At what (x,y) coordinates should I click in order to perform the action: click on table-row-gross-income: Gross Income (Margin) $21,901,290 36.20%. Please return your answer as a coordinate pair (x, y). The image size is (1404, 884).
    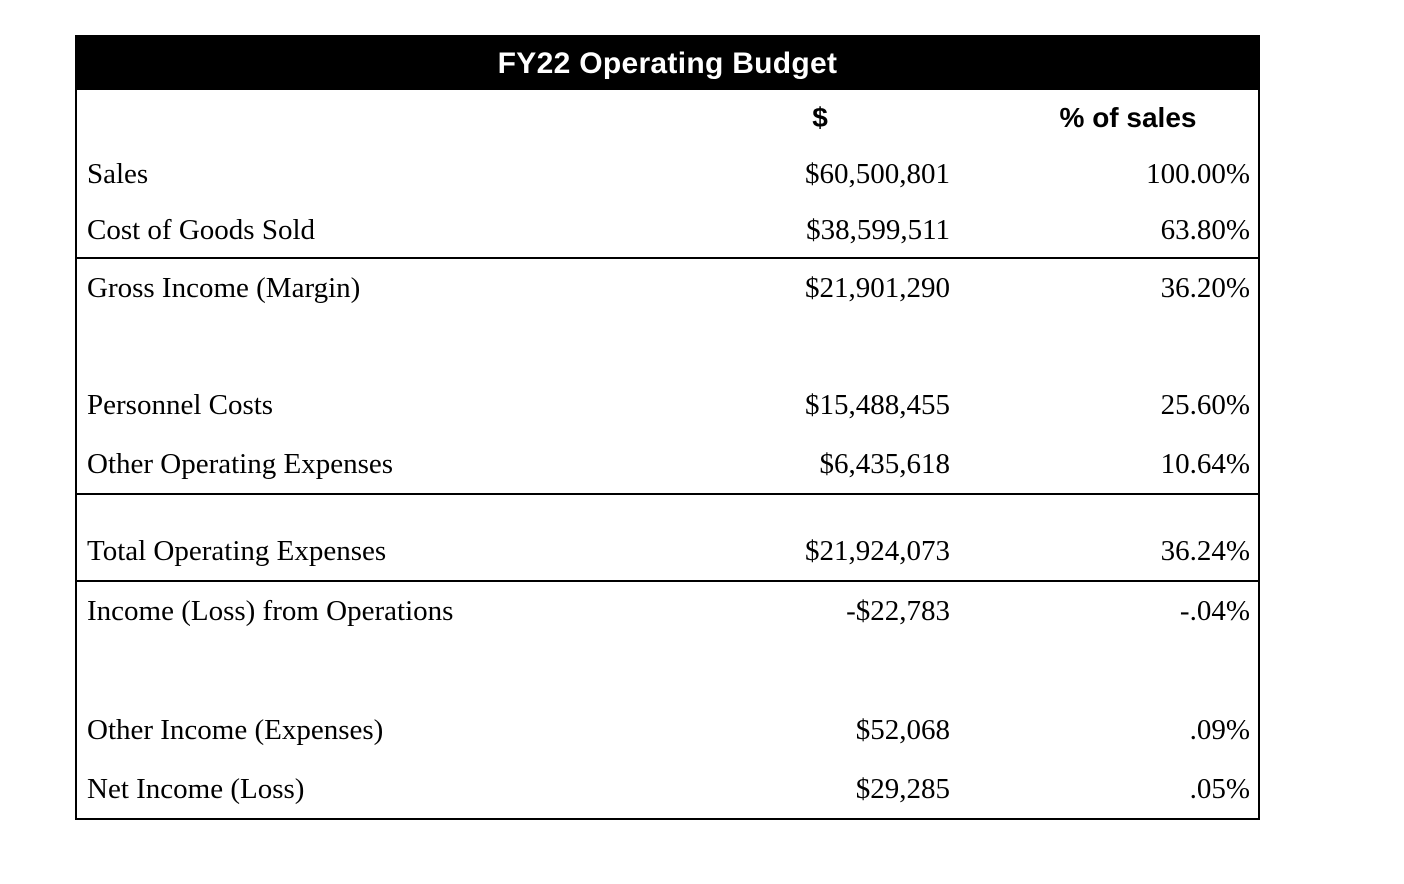
    Looking at the image, I should click on (667, 288).